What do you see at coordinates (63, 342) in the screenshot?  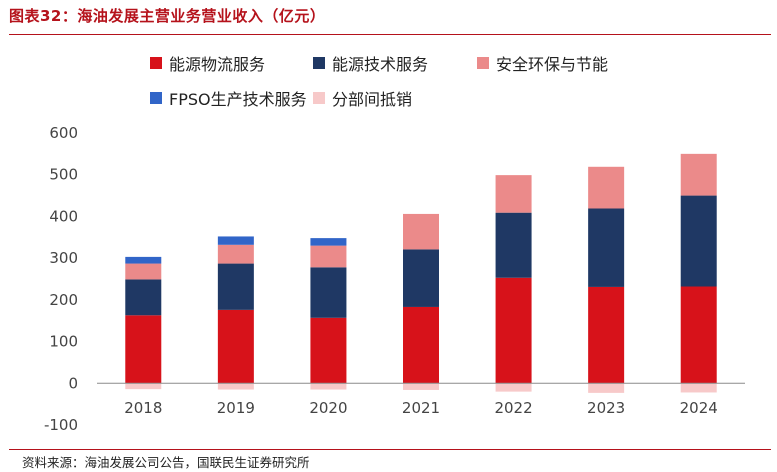 I see `y-tick-label: 100` at bounding box center [63, 342].